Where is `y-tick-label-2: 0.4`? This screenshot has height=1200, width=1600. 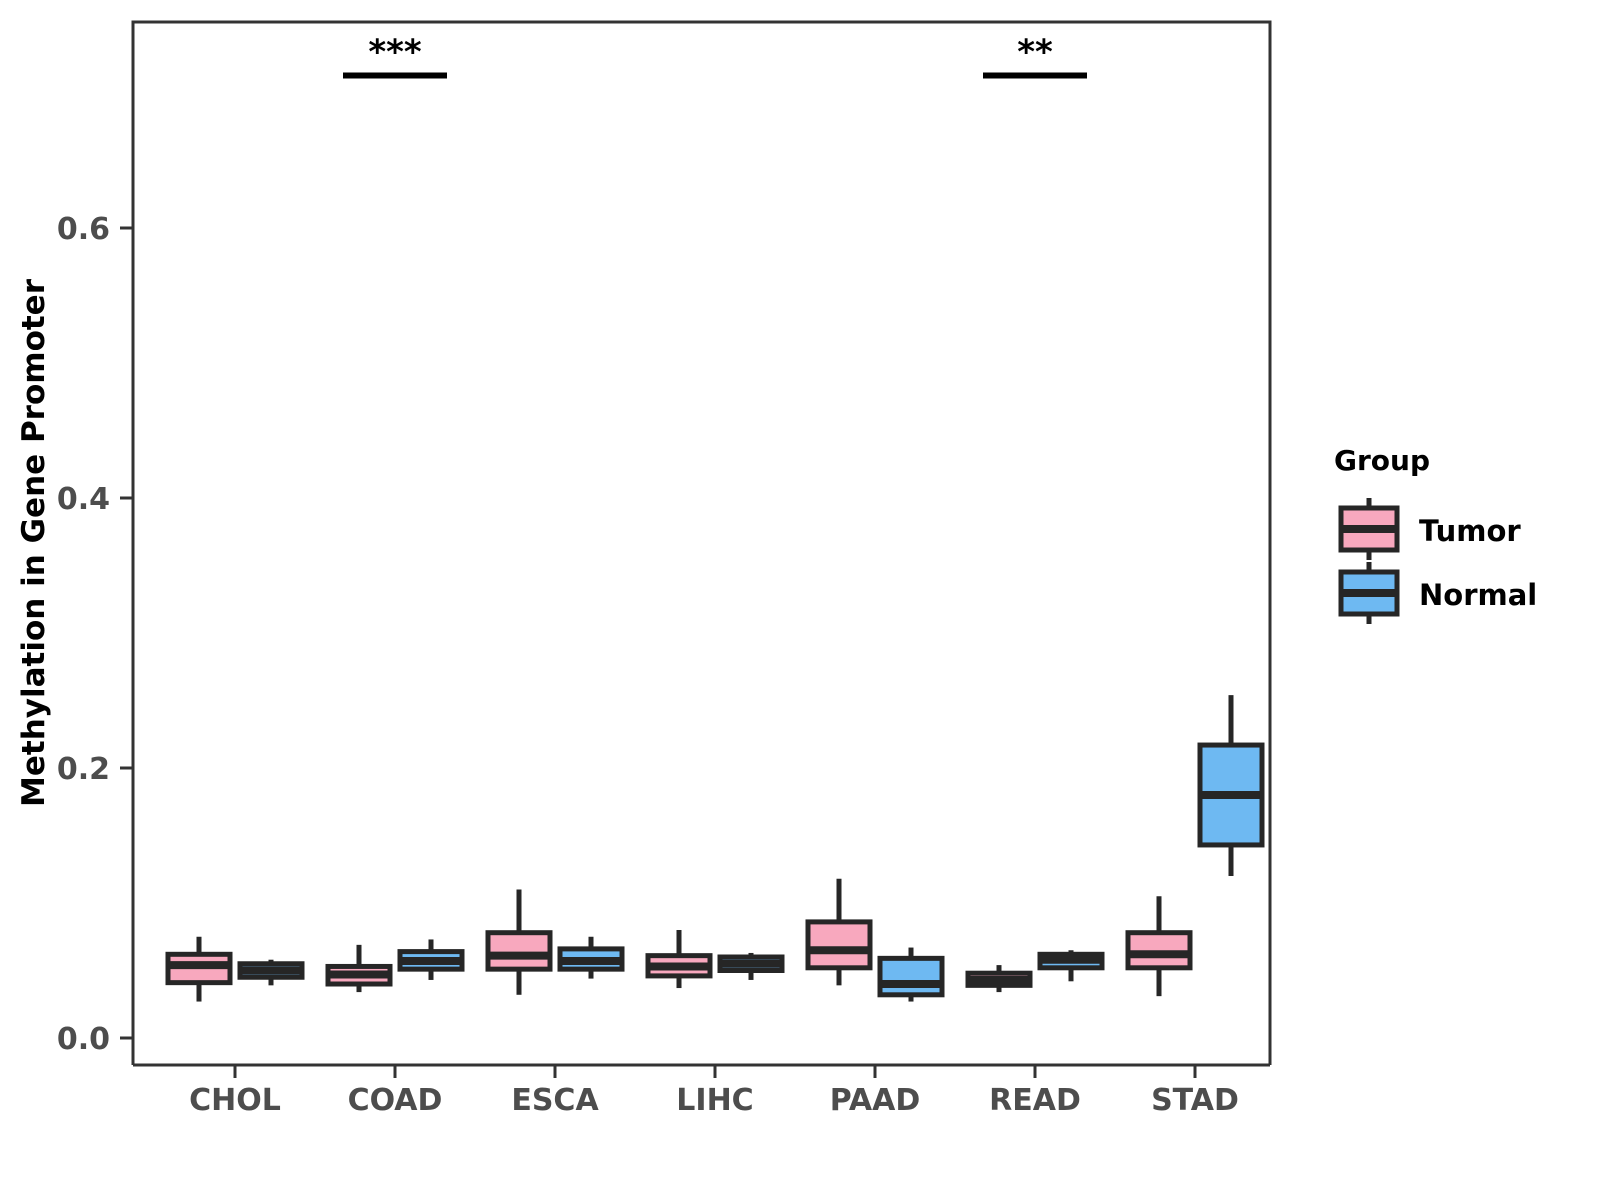
y-tick-label-2: 0.4 is located at coordinates (83, 499).